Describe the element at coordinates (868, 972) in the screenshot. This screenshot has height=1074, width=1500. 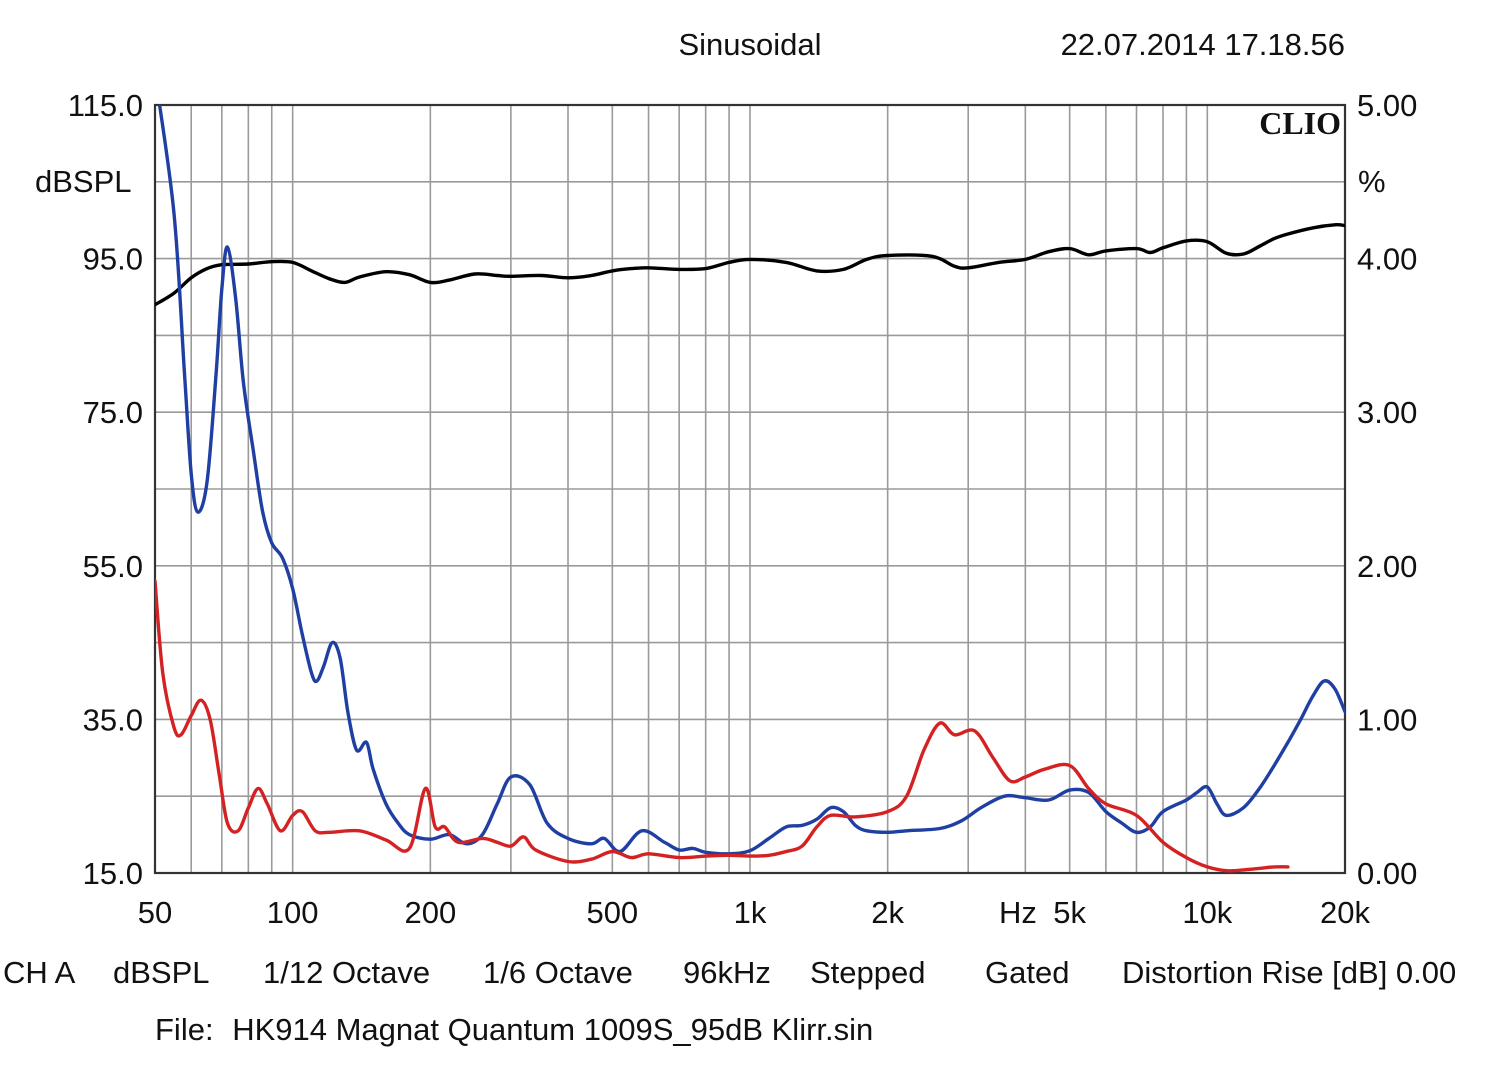
I see `footer-item: Stepped` at that location.